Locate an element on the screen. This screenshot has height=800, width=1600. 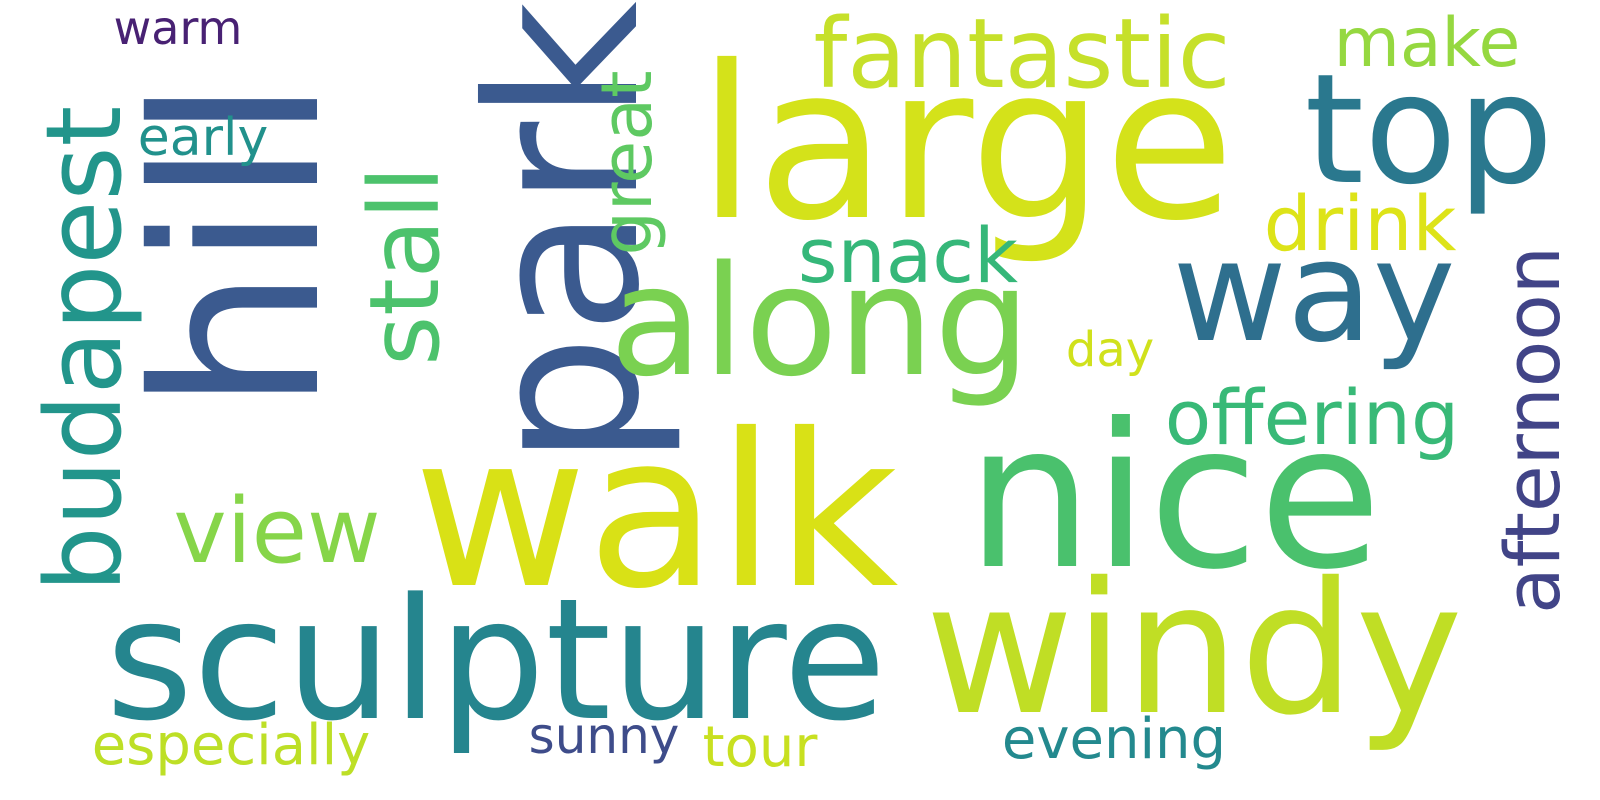
word-nice: nice is located at coordinates (1174, 497).